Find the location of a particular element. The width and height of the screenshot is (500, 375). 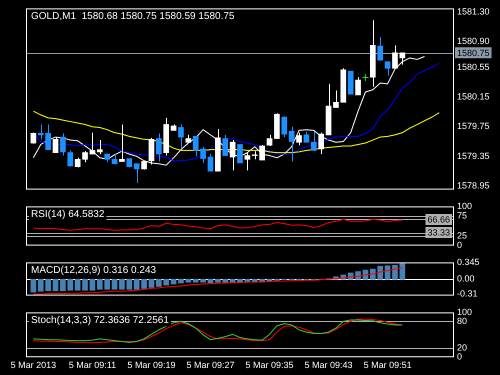

y-tick-label: 1579.75 is located at coordinates (473, 126).